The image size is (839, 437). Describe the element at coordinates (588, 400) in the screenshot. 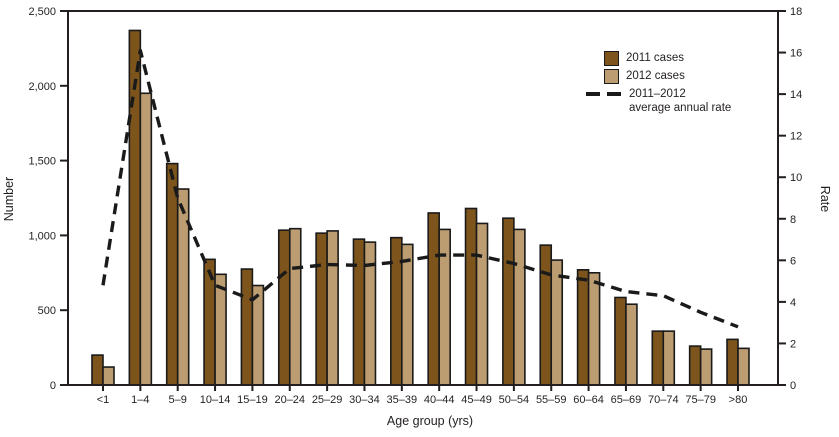

I see `x-axis-category-label: 60–64` at that location.